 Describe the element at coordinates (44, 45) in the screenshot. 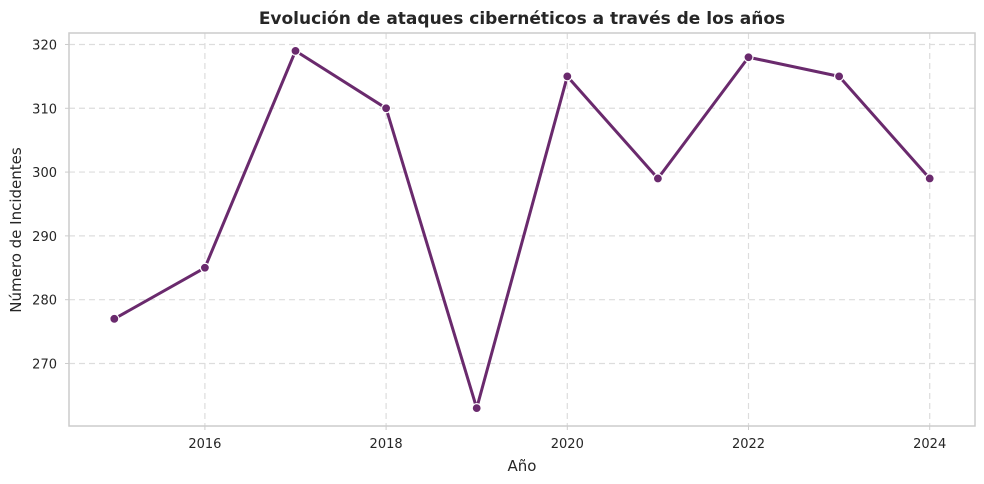

I see `y-tick-label: 320` at that location.